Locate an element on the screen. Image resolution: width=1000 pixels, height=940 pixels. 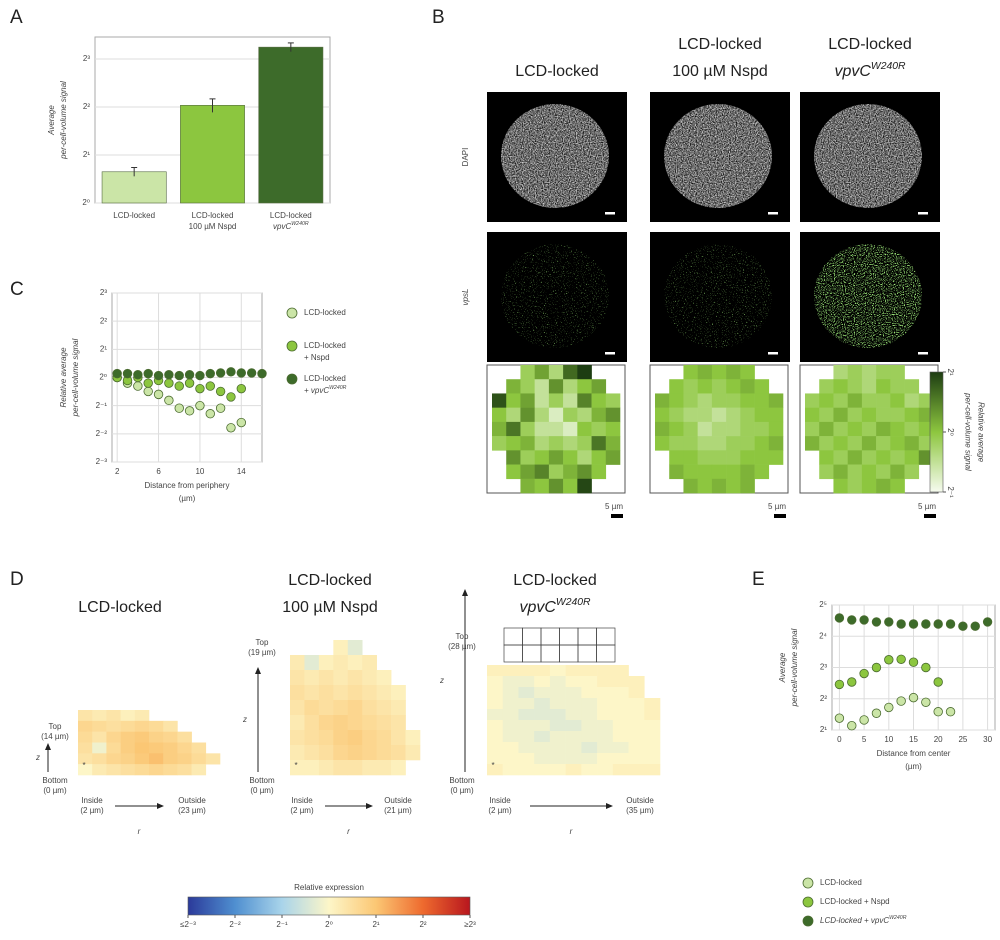
y-axis-label-group: Relative average per-cell-volume signal is located at coordinates (69, 377).